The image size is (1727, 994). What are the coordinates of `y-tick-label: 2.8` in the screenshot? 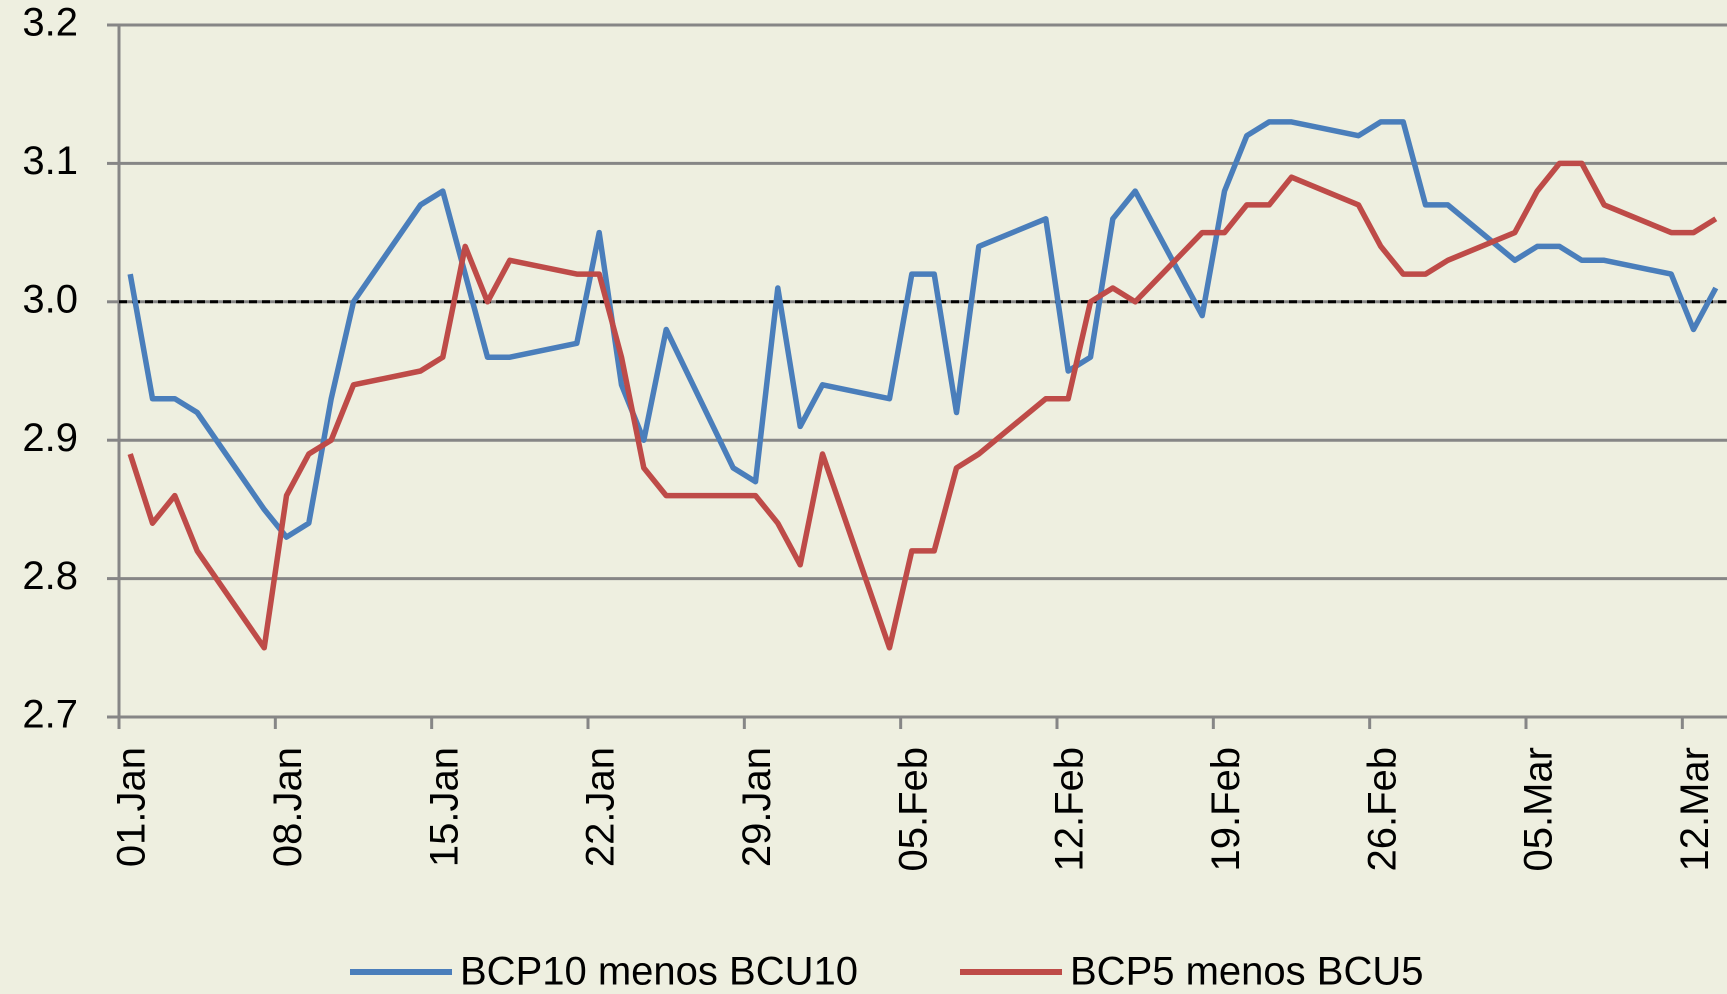 It's located at (50, 576).